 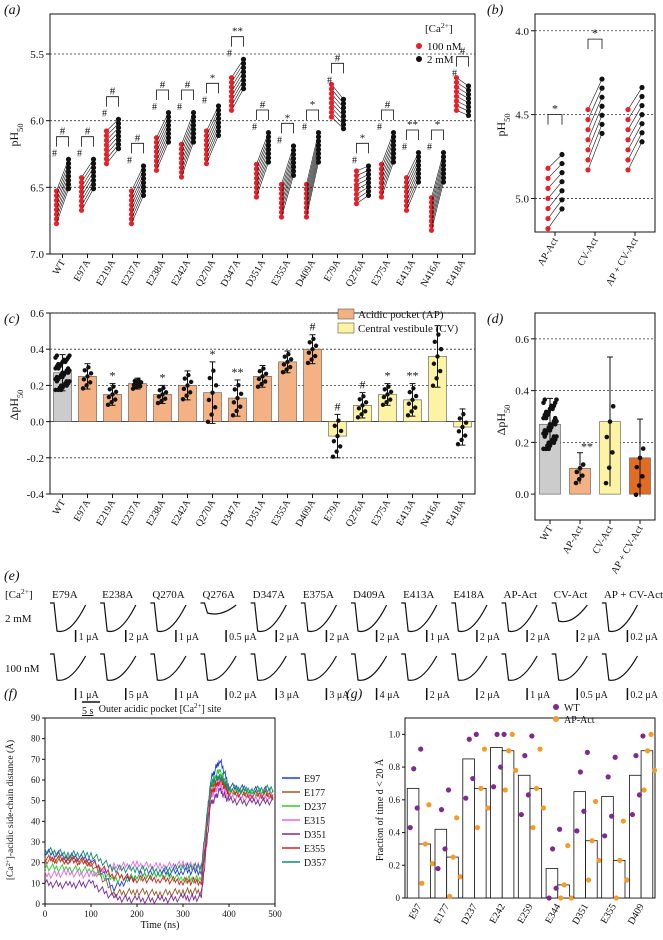 What do you see at coordinates (189, 695) in the screenshot?
I see `scale-label-100nM: 1 μA` at bounding box center [189, 695].